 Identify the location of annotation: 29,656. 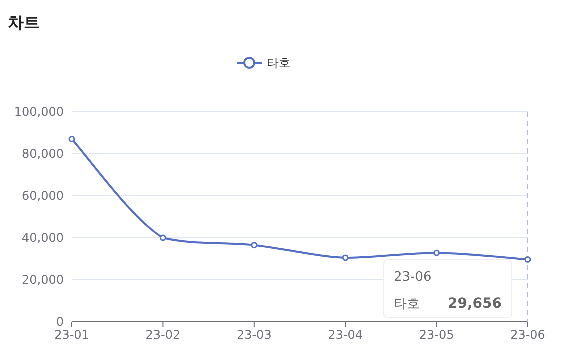
(475, 304).